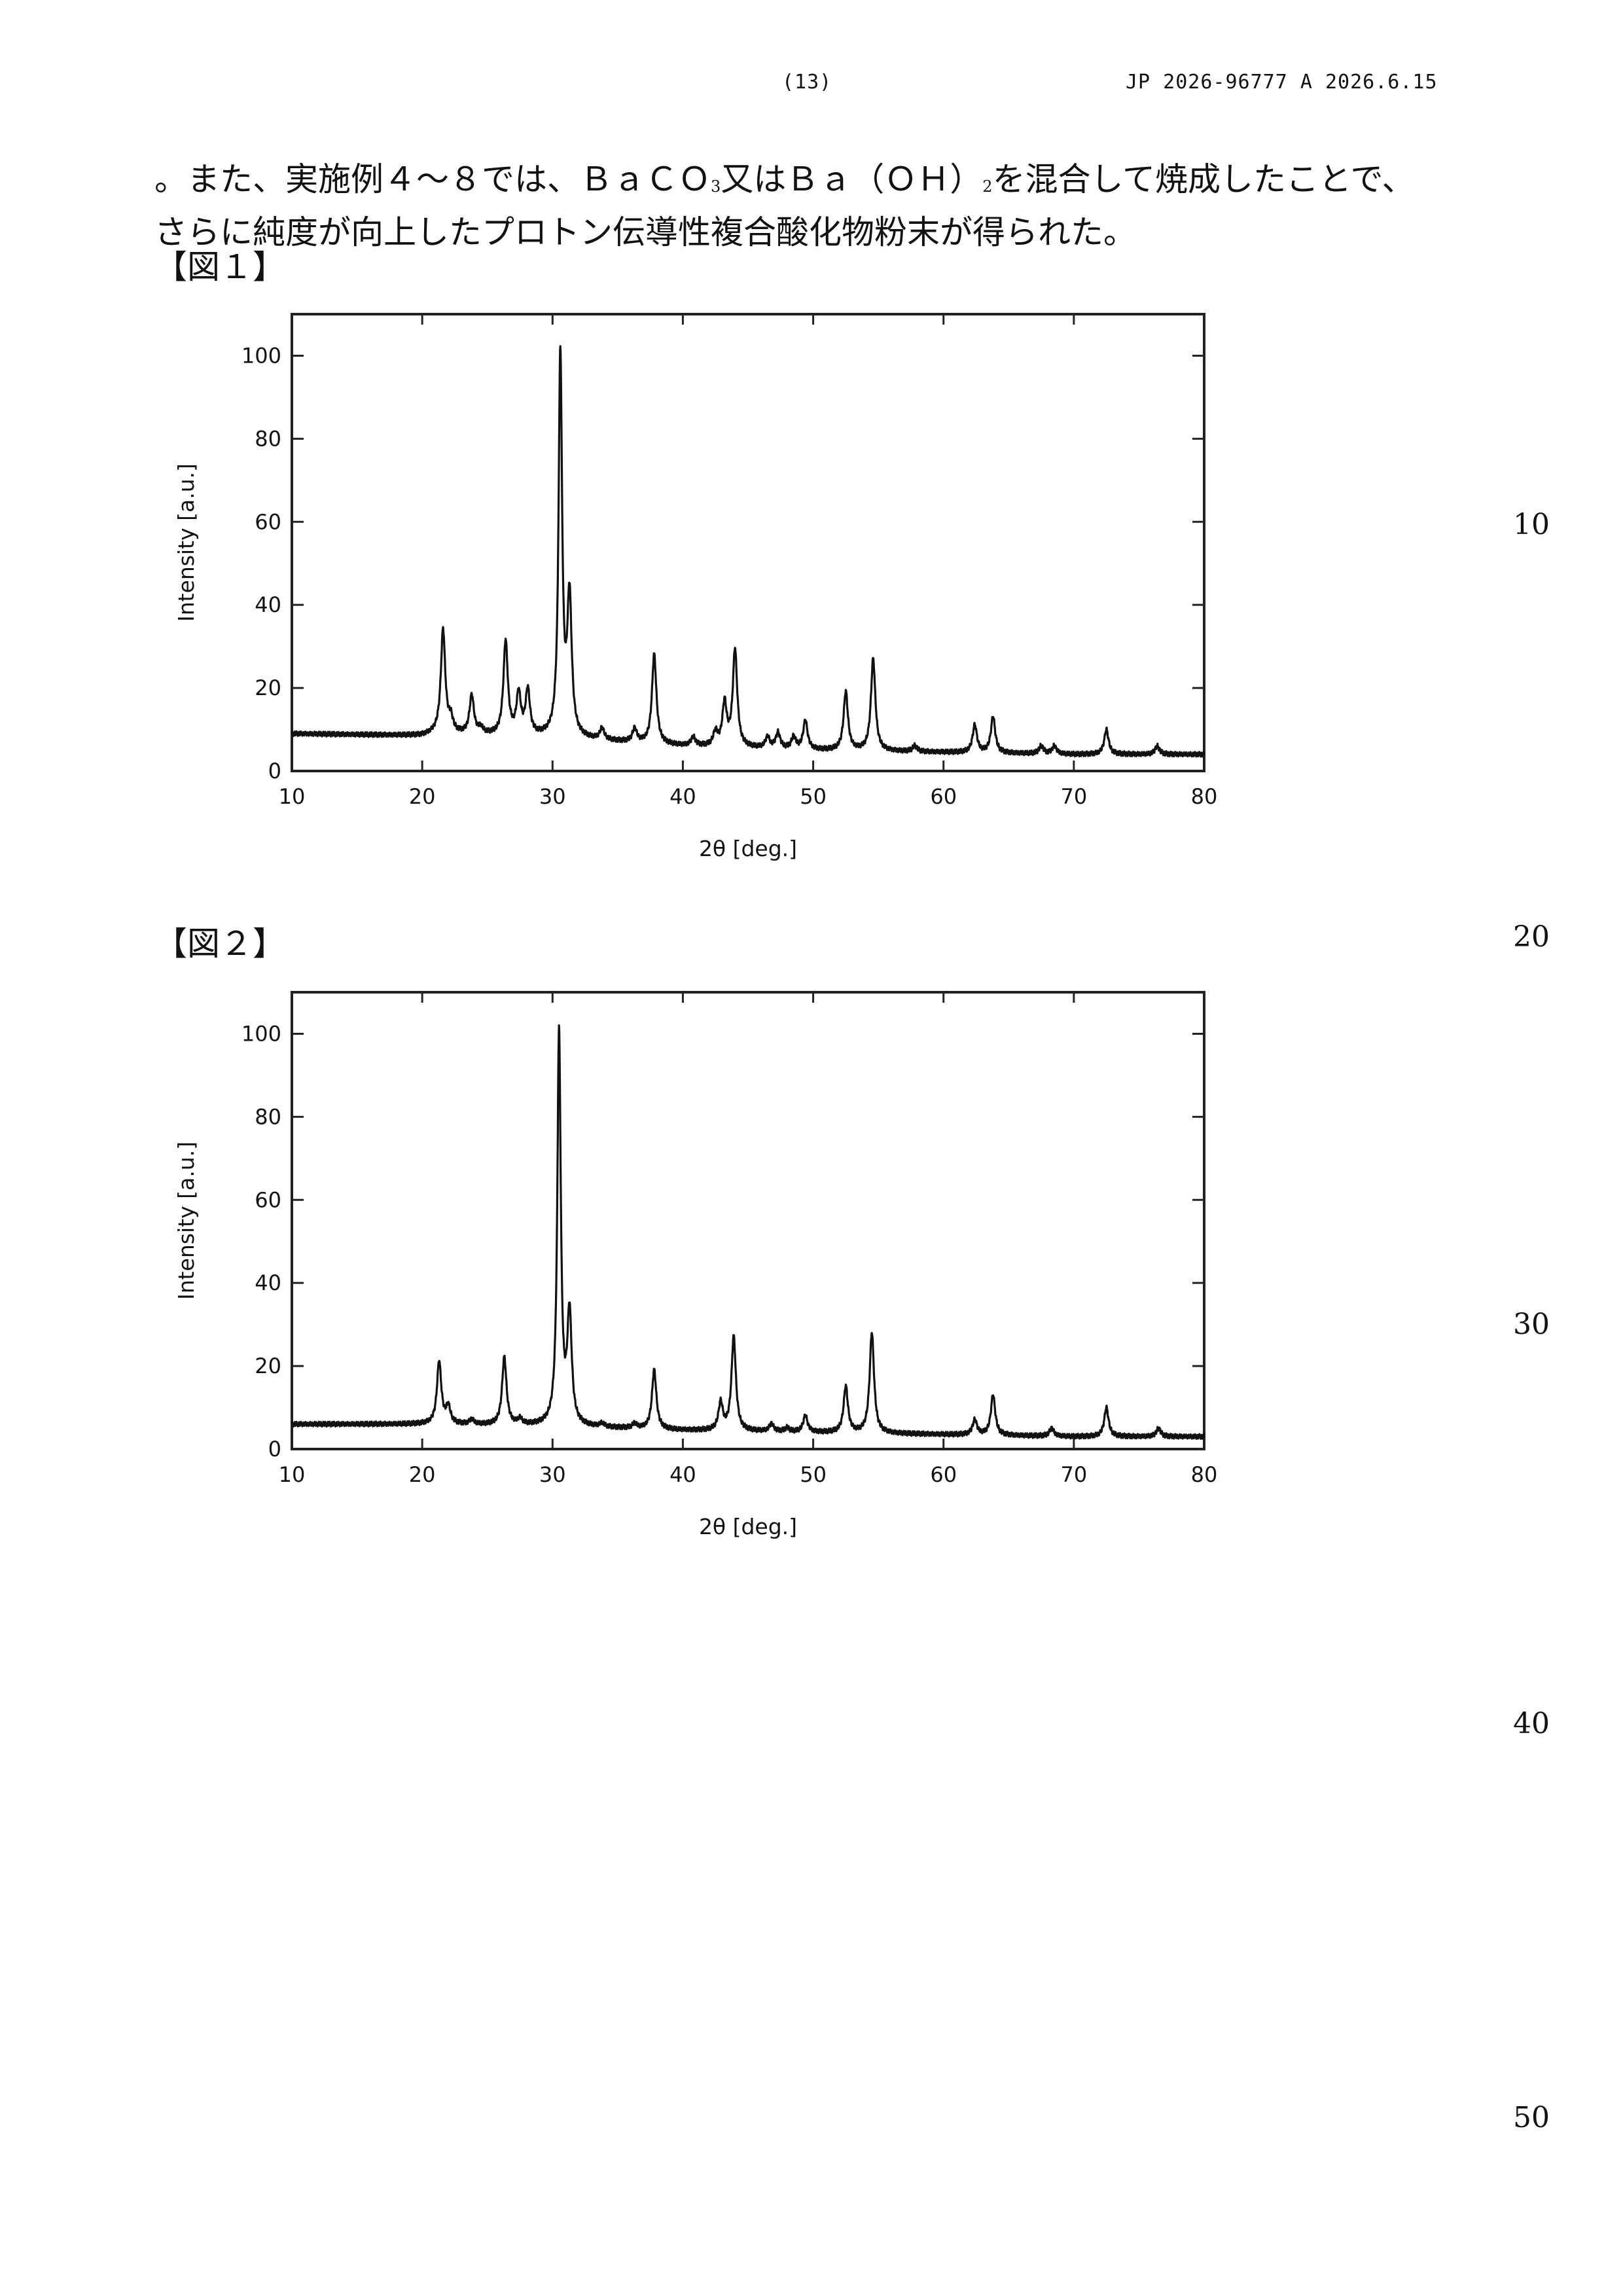 This screenshot has height=2296, width=1623. Describe the element at coordinates (219, 267) in the screenshot. I see `figure-1-label: 【図１】` at that location.